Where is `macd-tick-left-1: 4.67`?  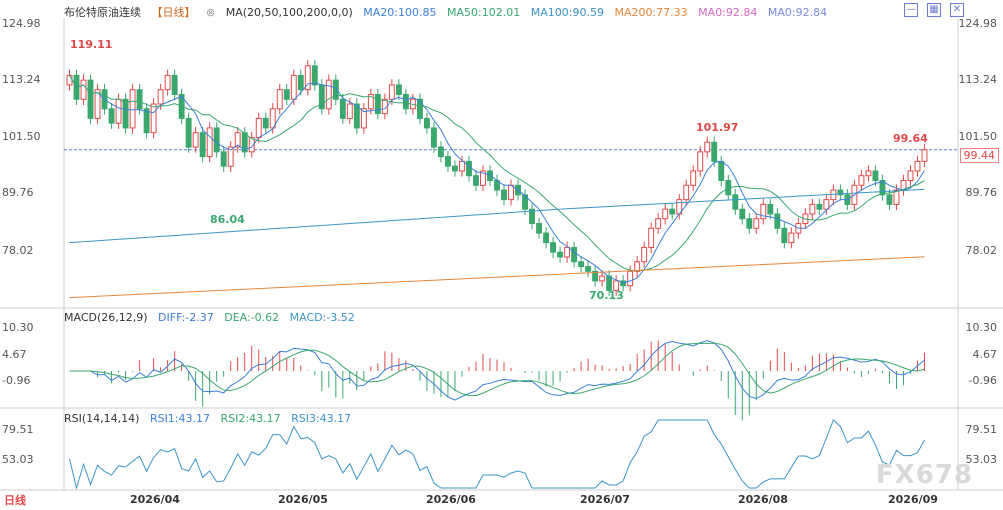
macd-tick-left-1: 4.67 is located at coordinates (14, 354).